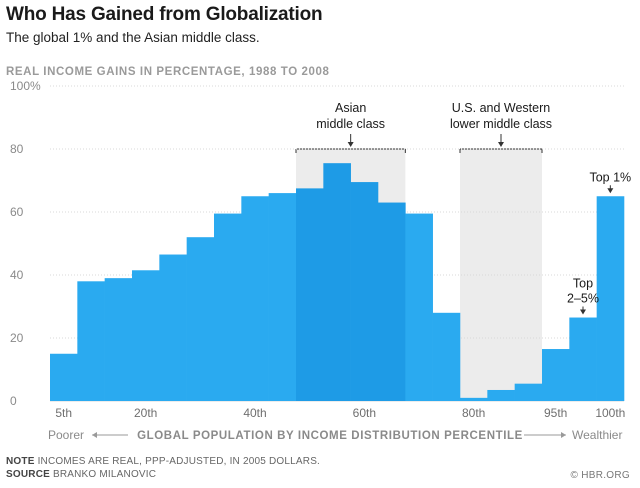  Describe the element at coordinates (17, 149) in the screenshot. I see `y-tick-label: 80` at that location.